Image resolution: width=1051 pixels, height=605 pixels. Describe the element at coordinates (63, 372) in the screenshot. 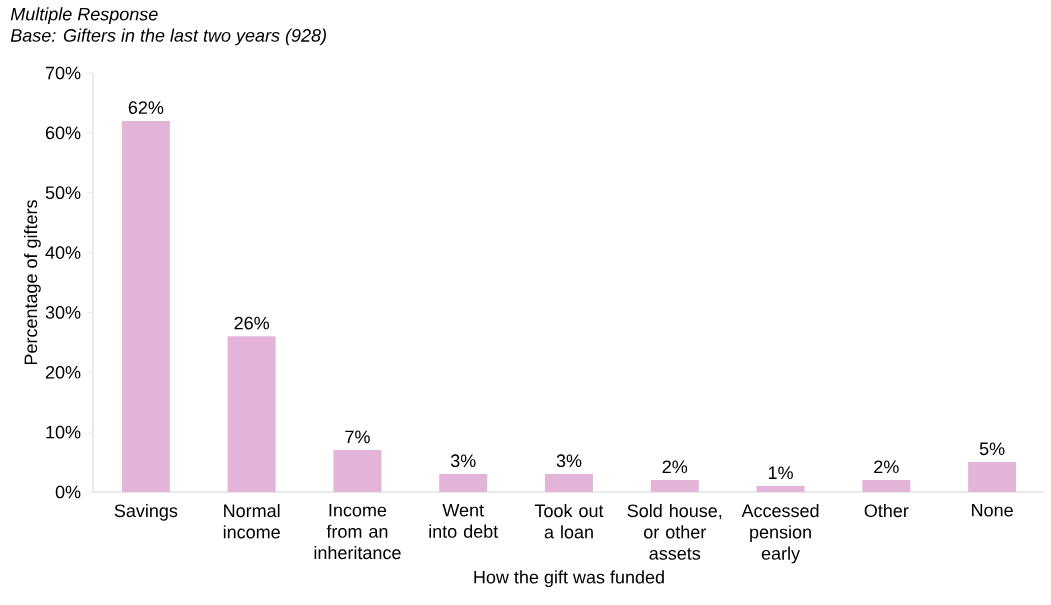

I see `y-tick-label: 20%` at that location.